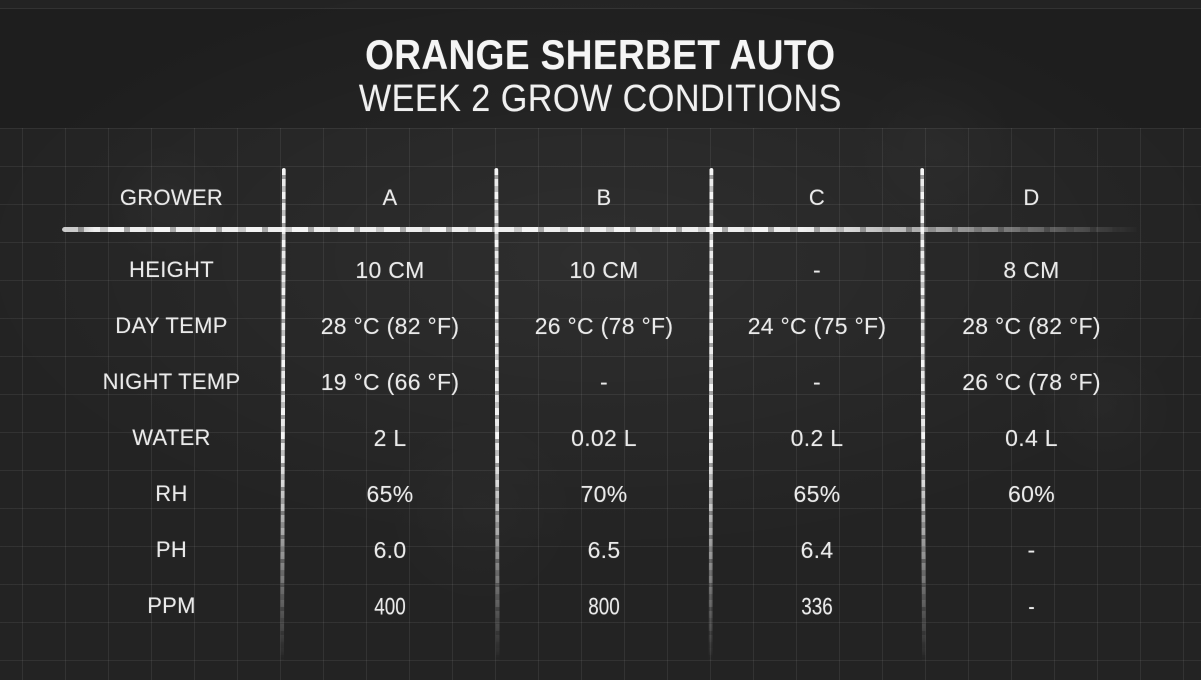 The width and height of the screenshot is (1201, 680). Describe the element at coordinates (171, 381) in the screenshot. I see `row-label: NIGHT TEMP` at that location.